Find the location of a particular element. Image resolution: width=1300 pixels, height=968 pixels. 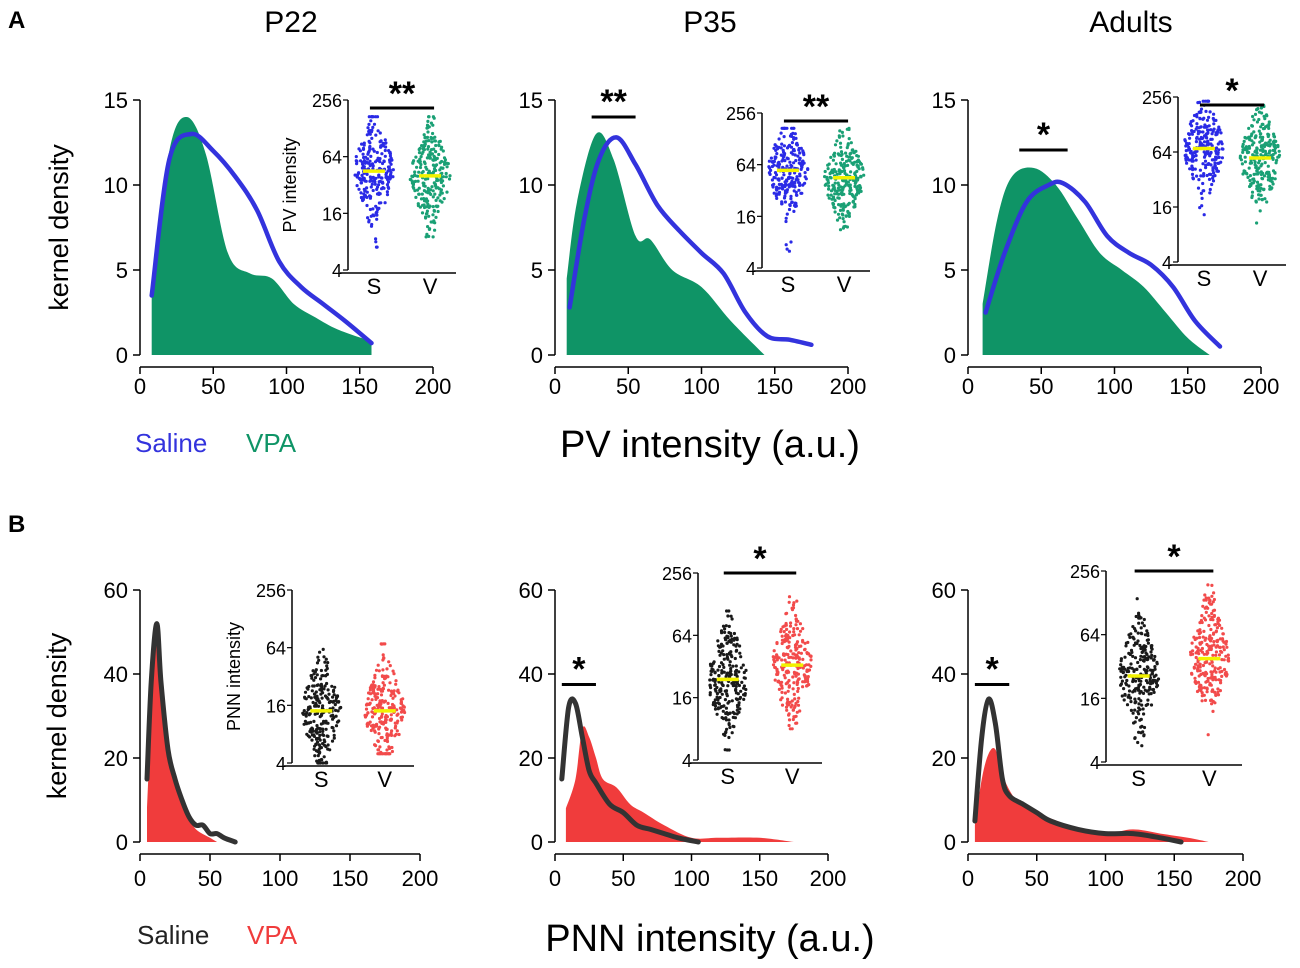

x-tick-label: 150 is located at coordinates (1174, 878).